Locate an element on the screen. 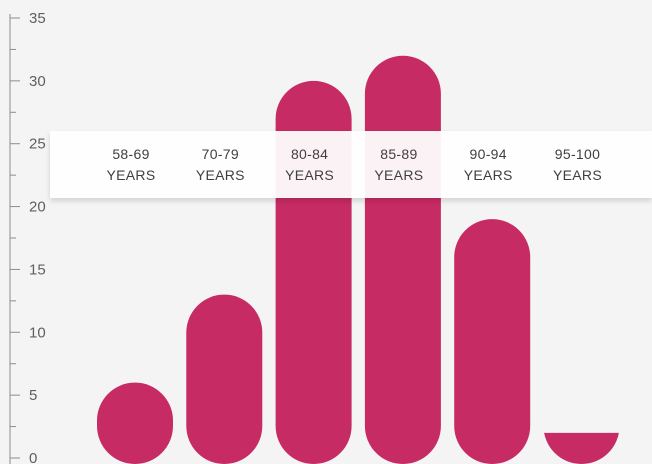 The height and width of the screenshot is (464, 652). category-label: 85-89 YEARS is located at coordinates (398, 164).